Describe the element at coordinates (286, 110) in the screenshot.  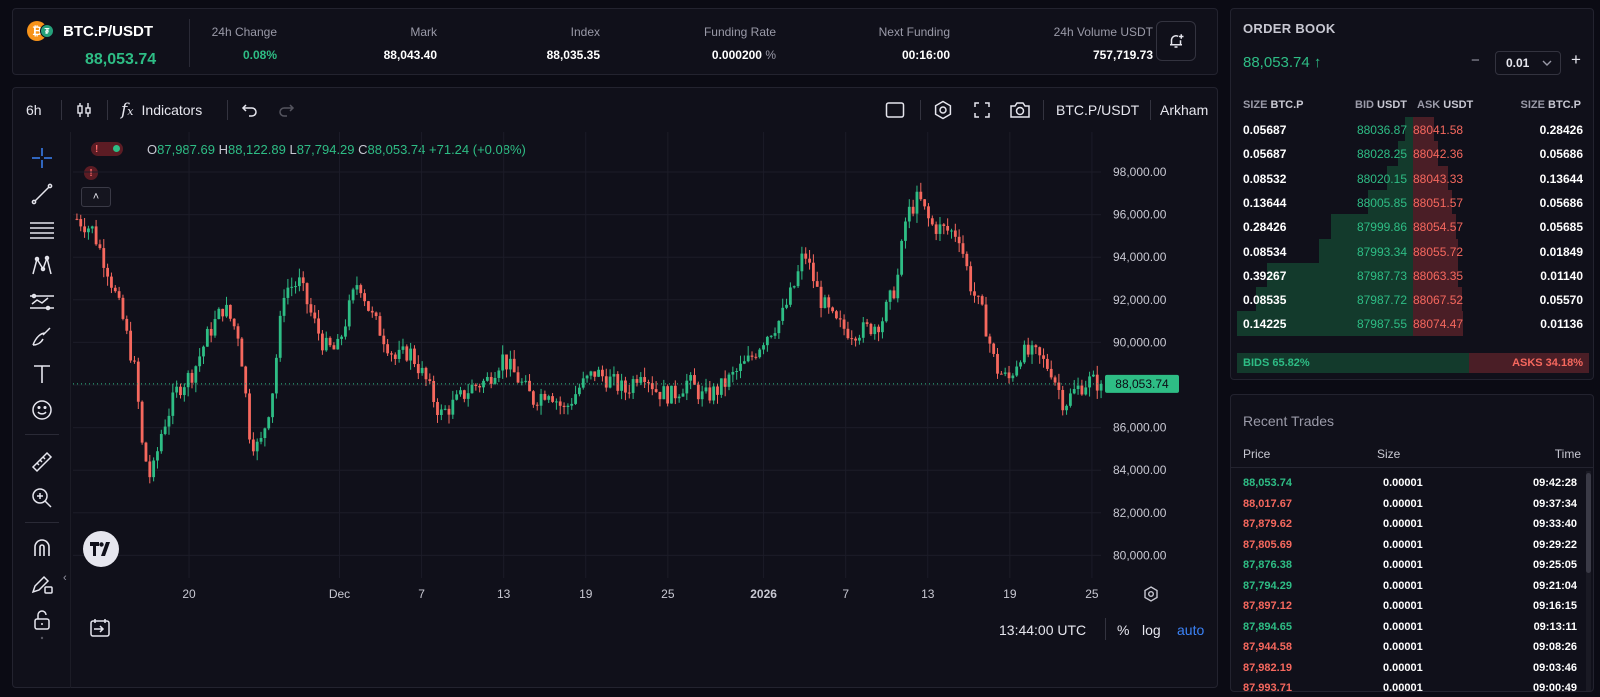
I see `redo-button` at that location.